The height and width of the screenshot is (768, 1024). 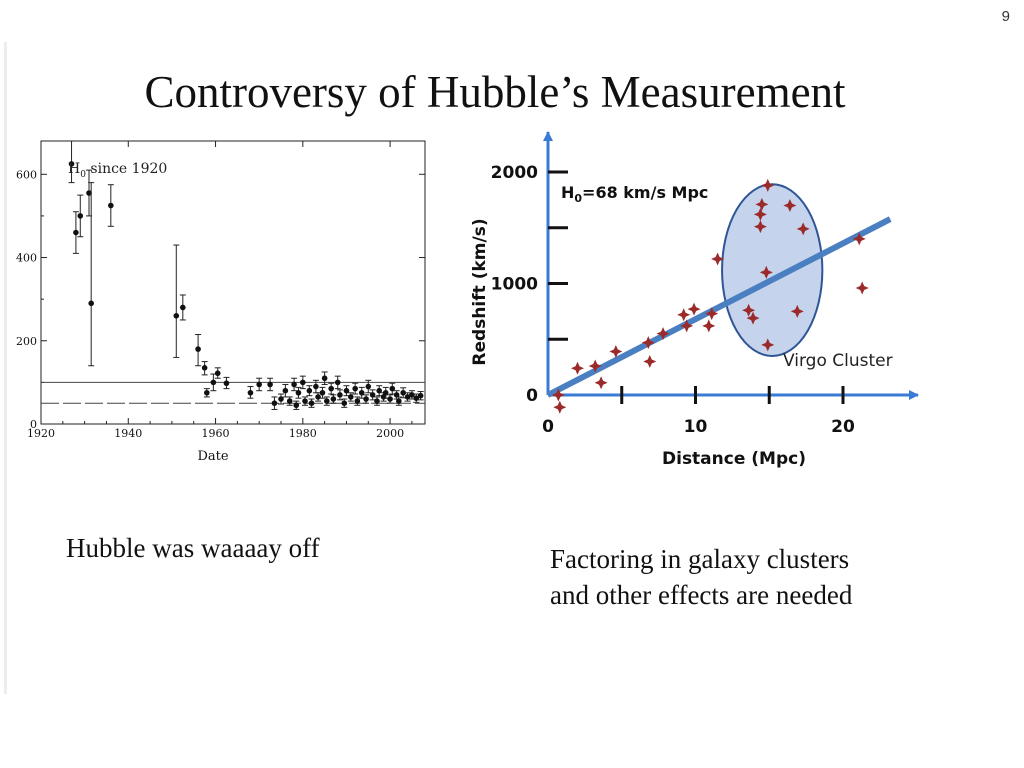 I want to click on virgo-cluster-label: Virgo Cluster, so click(x=838, y=361).